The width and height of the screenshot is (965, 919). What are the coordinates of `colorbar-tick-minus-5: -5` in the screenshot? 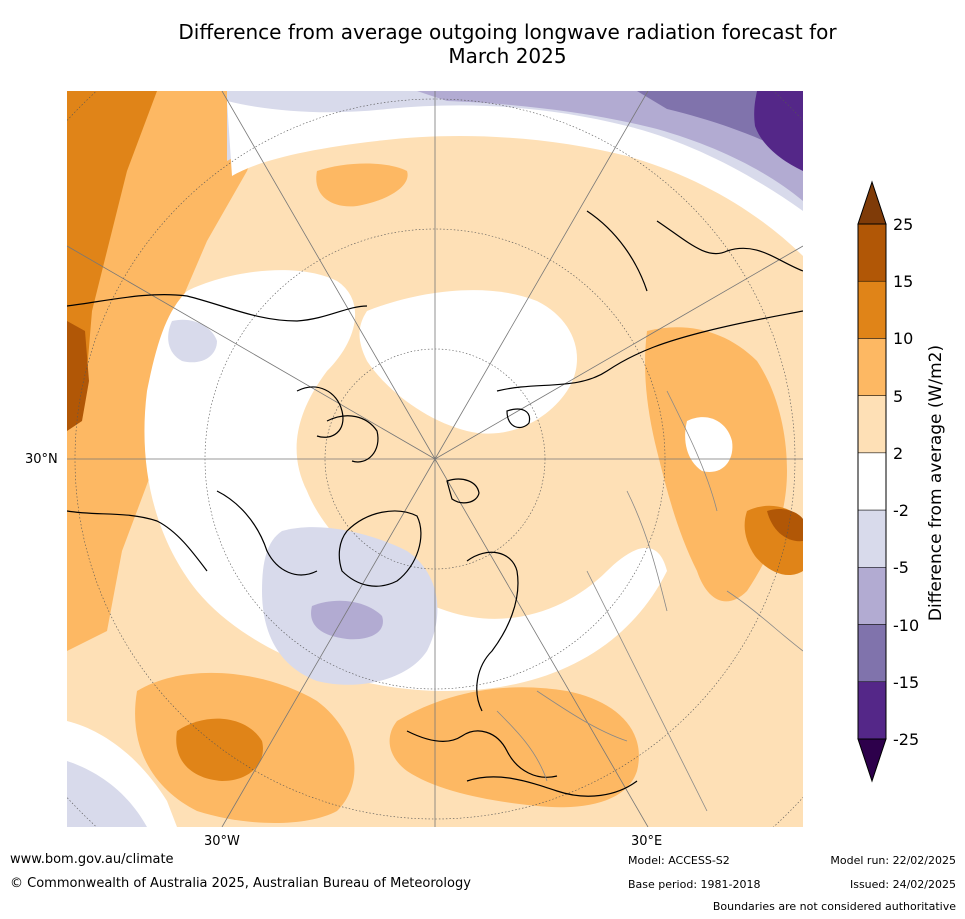 It's located at (901, 567).